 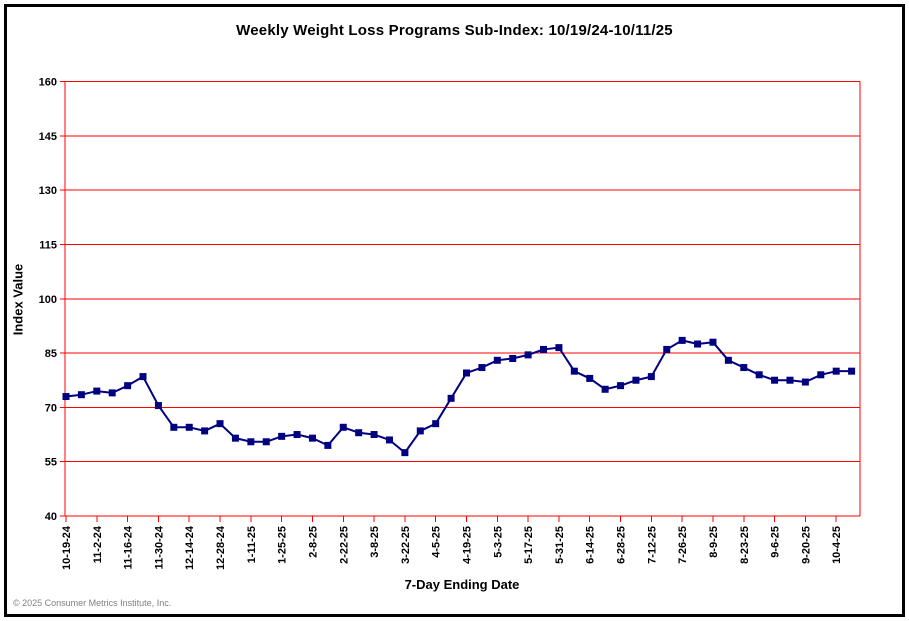 I want to click on x-tick-label: 1-25-25, so click(x=283, y=545).